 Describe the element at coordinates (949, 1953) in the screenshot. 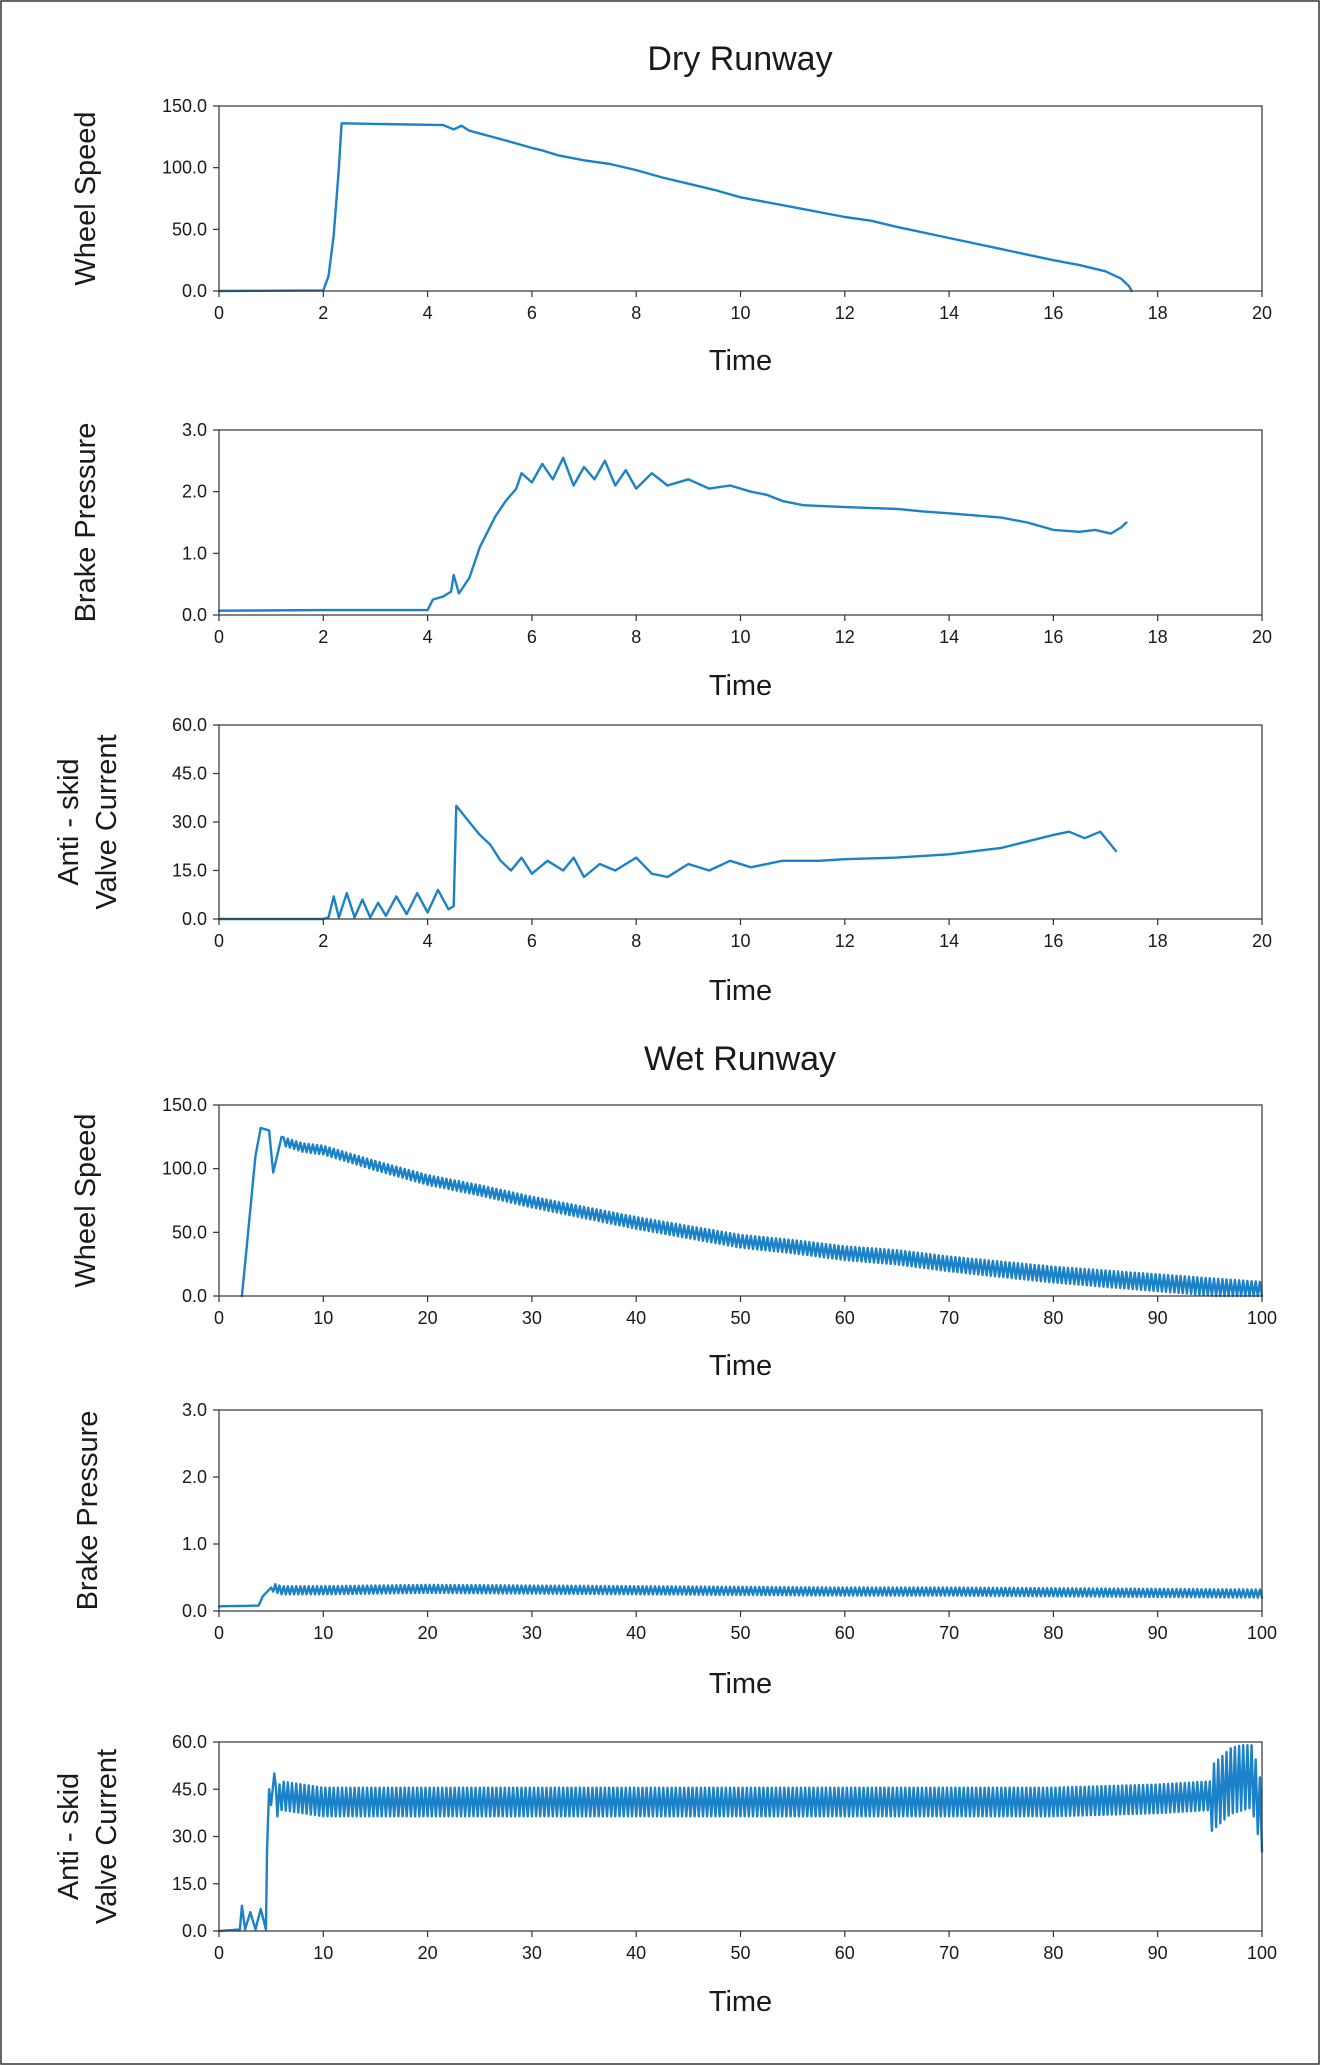

I see `wet-valve-current-x-tick-label: 70` at that location.